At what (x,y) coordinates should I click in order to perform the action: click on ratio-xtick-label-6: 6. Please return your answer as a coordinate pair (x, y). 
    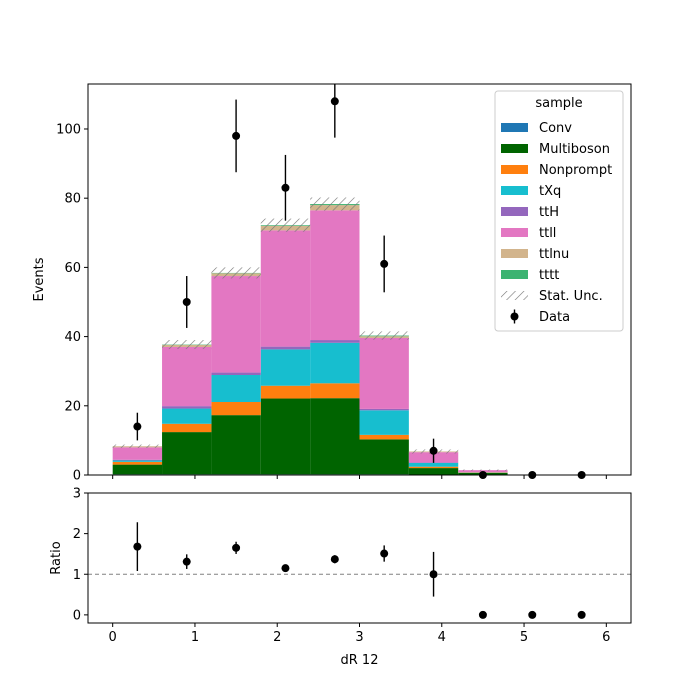
    Looking at the image, I should click on (606, 637).